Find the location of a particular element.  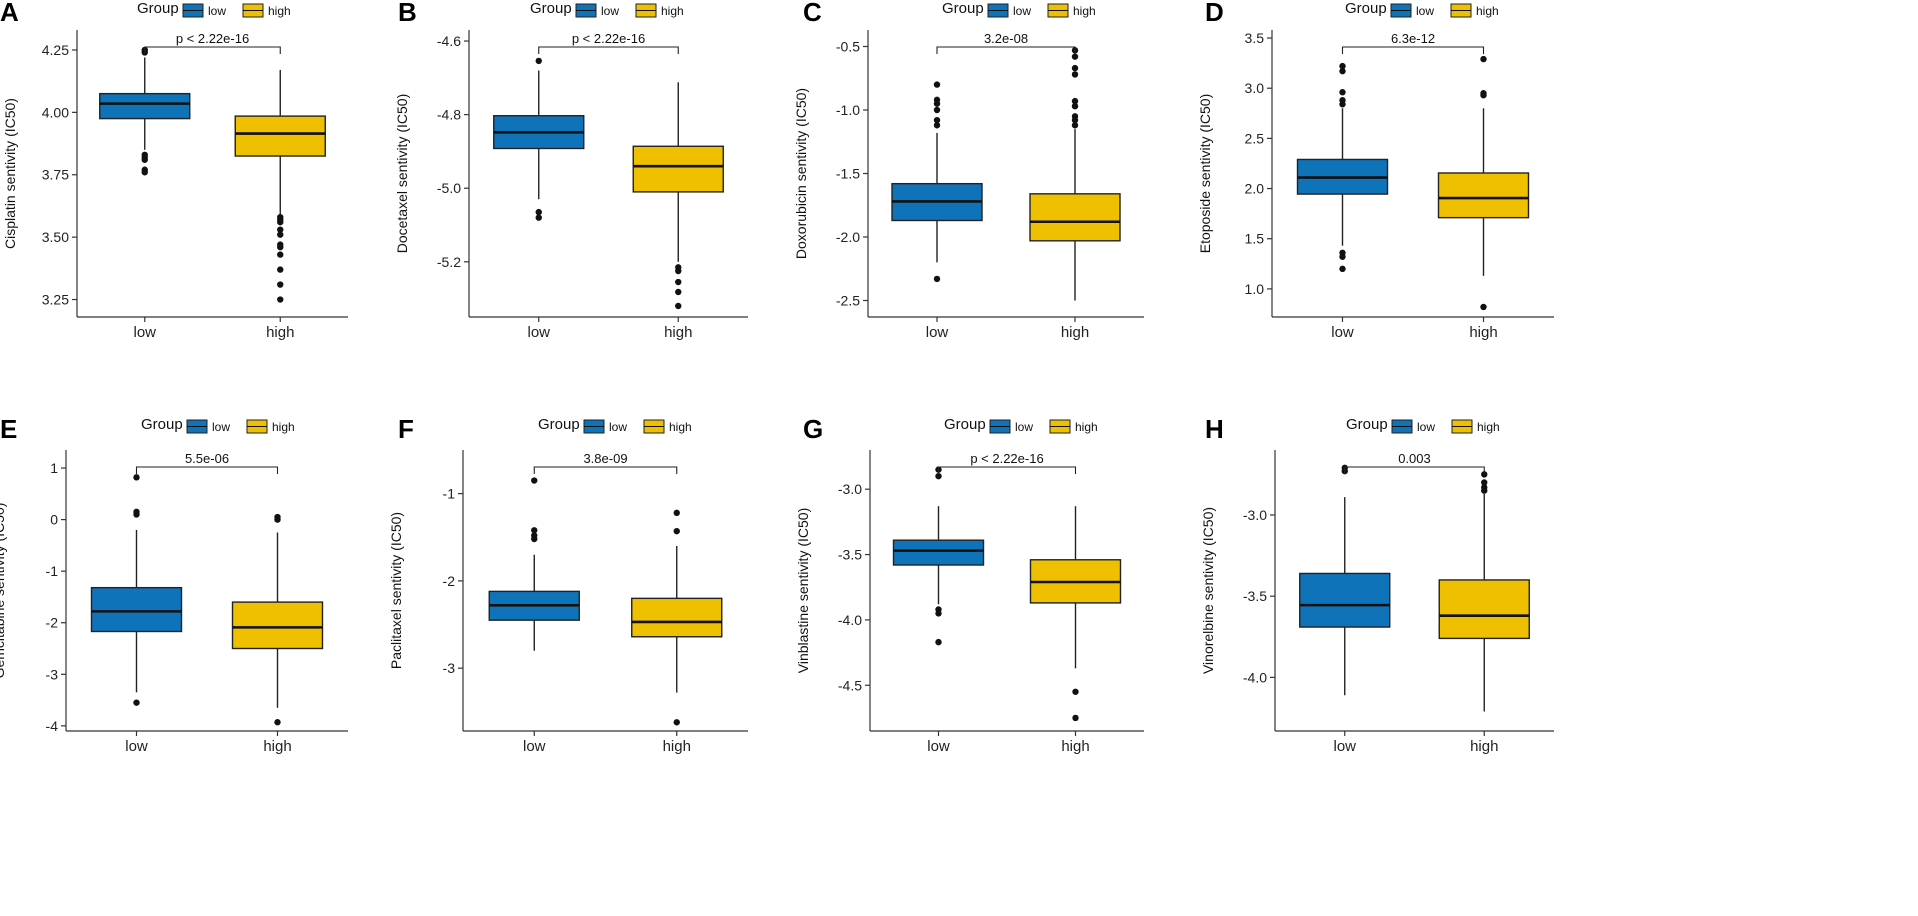

y-tick-label: 4.00 is located at coordinates (55, 112).